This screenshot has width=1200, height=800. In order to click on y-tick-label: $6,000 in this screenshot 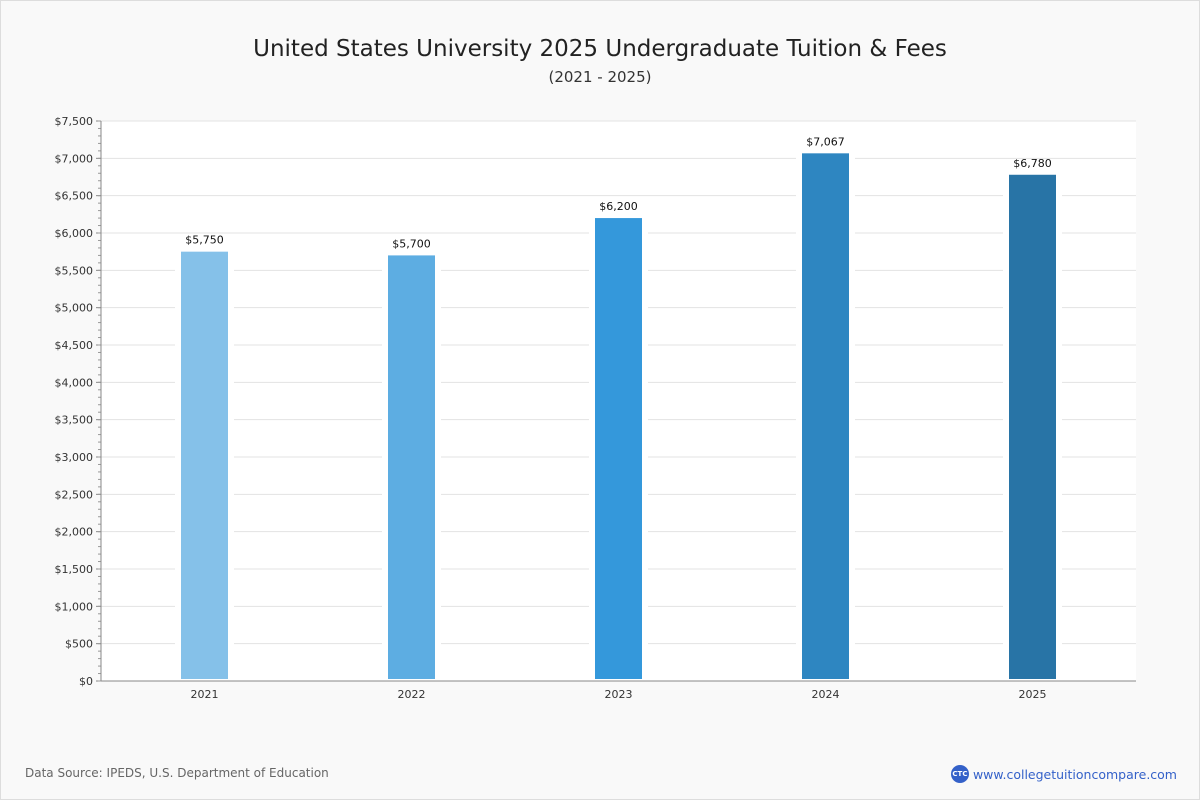, I will do `click(74, 233)`.